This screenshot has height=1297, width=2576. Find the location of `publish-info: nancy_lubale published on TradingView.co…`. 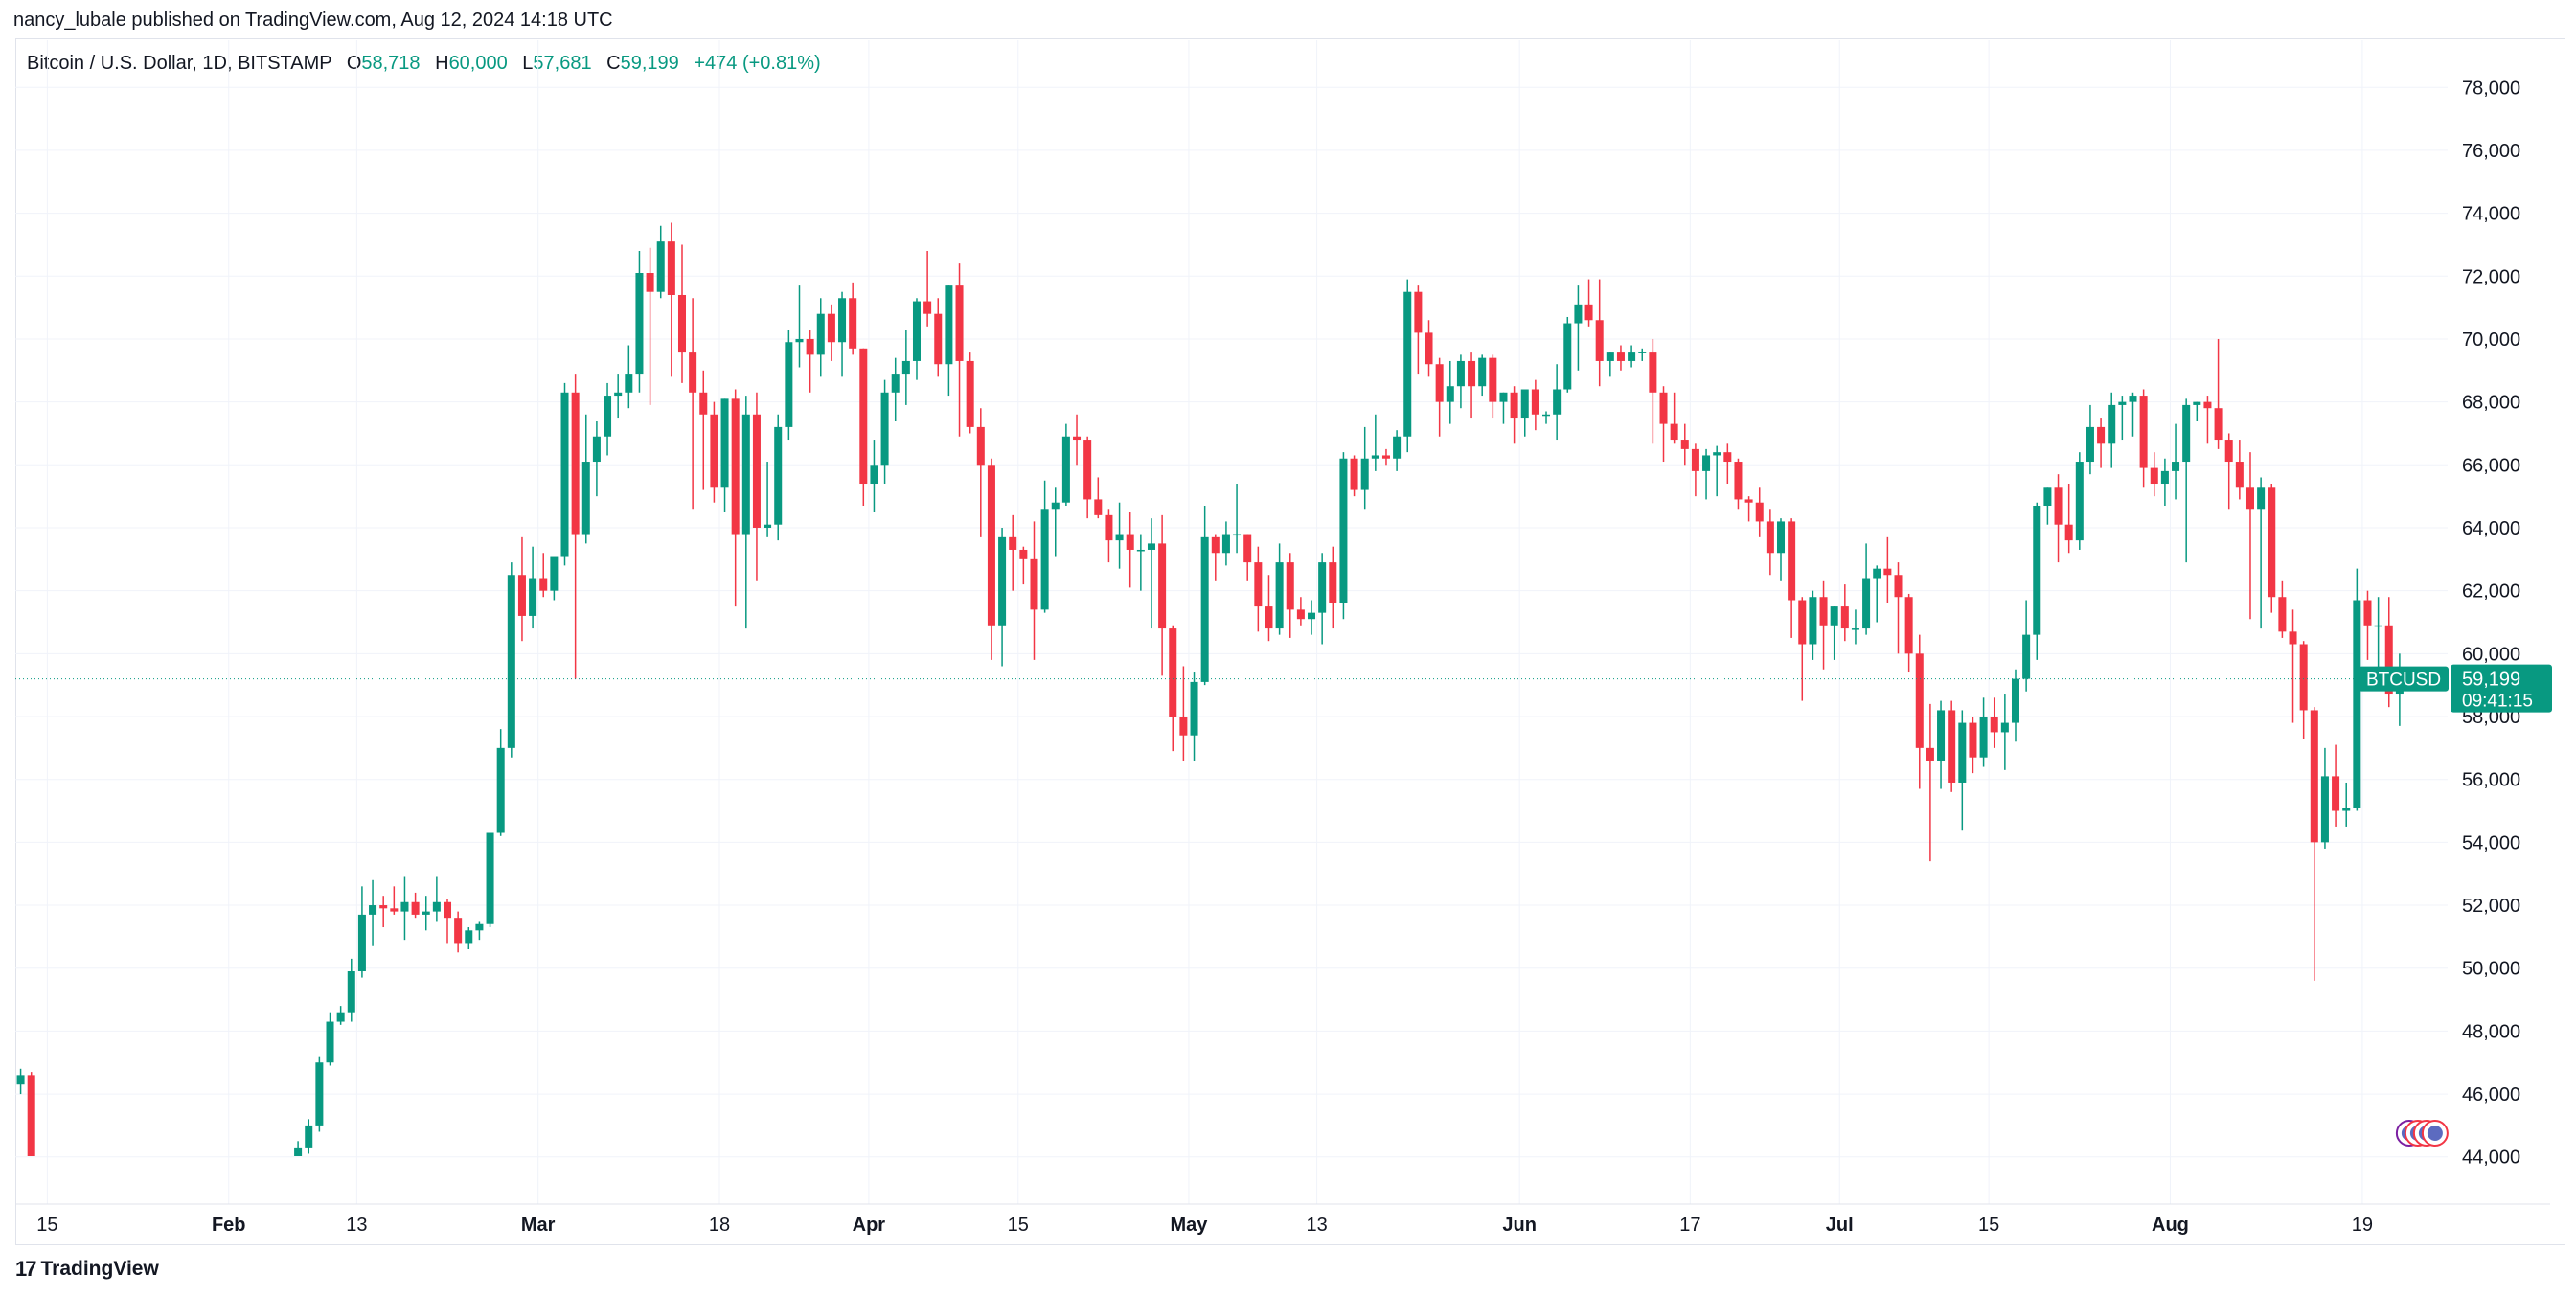

publish-info: nancy_lubale published on TradingView.co… is located at coordinates (313, 21).